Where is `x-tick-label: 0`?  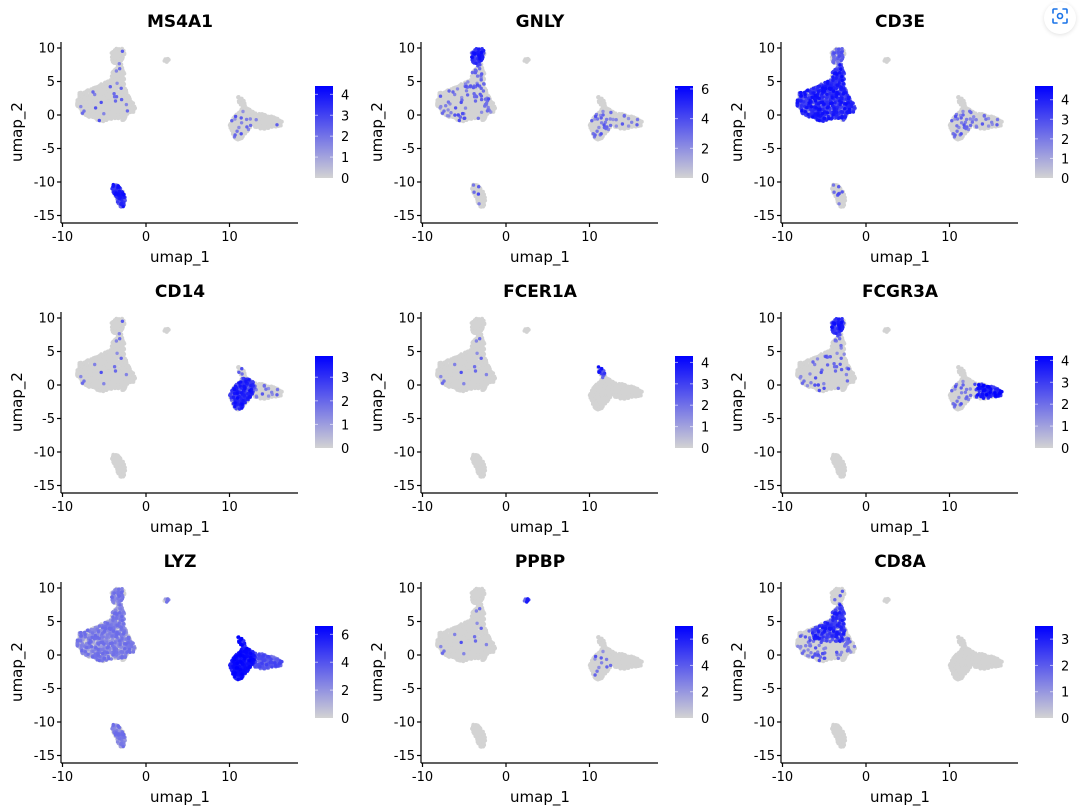
x-tick-label: 0 is located at coordinates (506, 237).